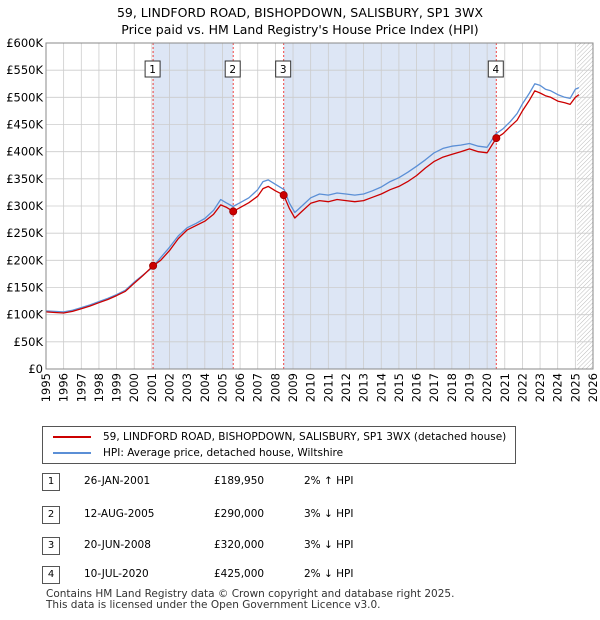 The height and width of the screenshot is (620, 600). Describe the element at coordinates (46, 387) in the screenshot. I see `x-tick-label: 1995` at that location.